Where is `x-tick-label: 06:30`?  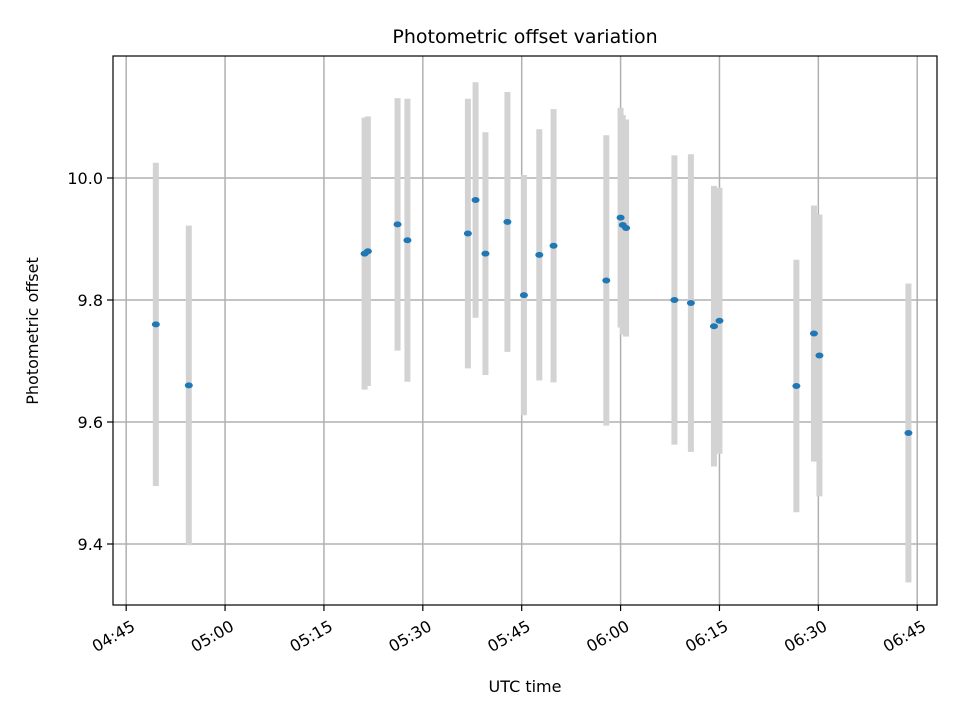 x-tick-label: 06:30 is located at coordinates (805, 636).